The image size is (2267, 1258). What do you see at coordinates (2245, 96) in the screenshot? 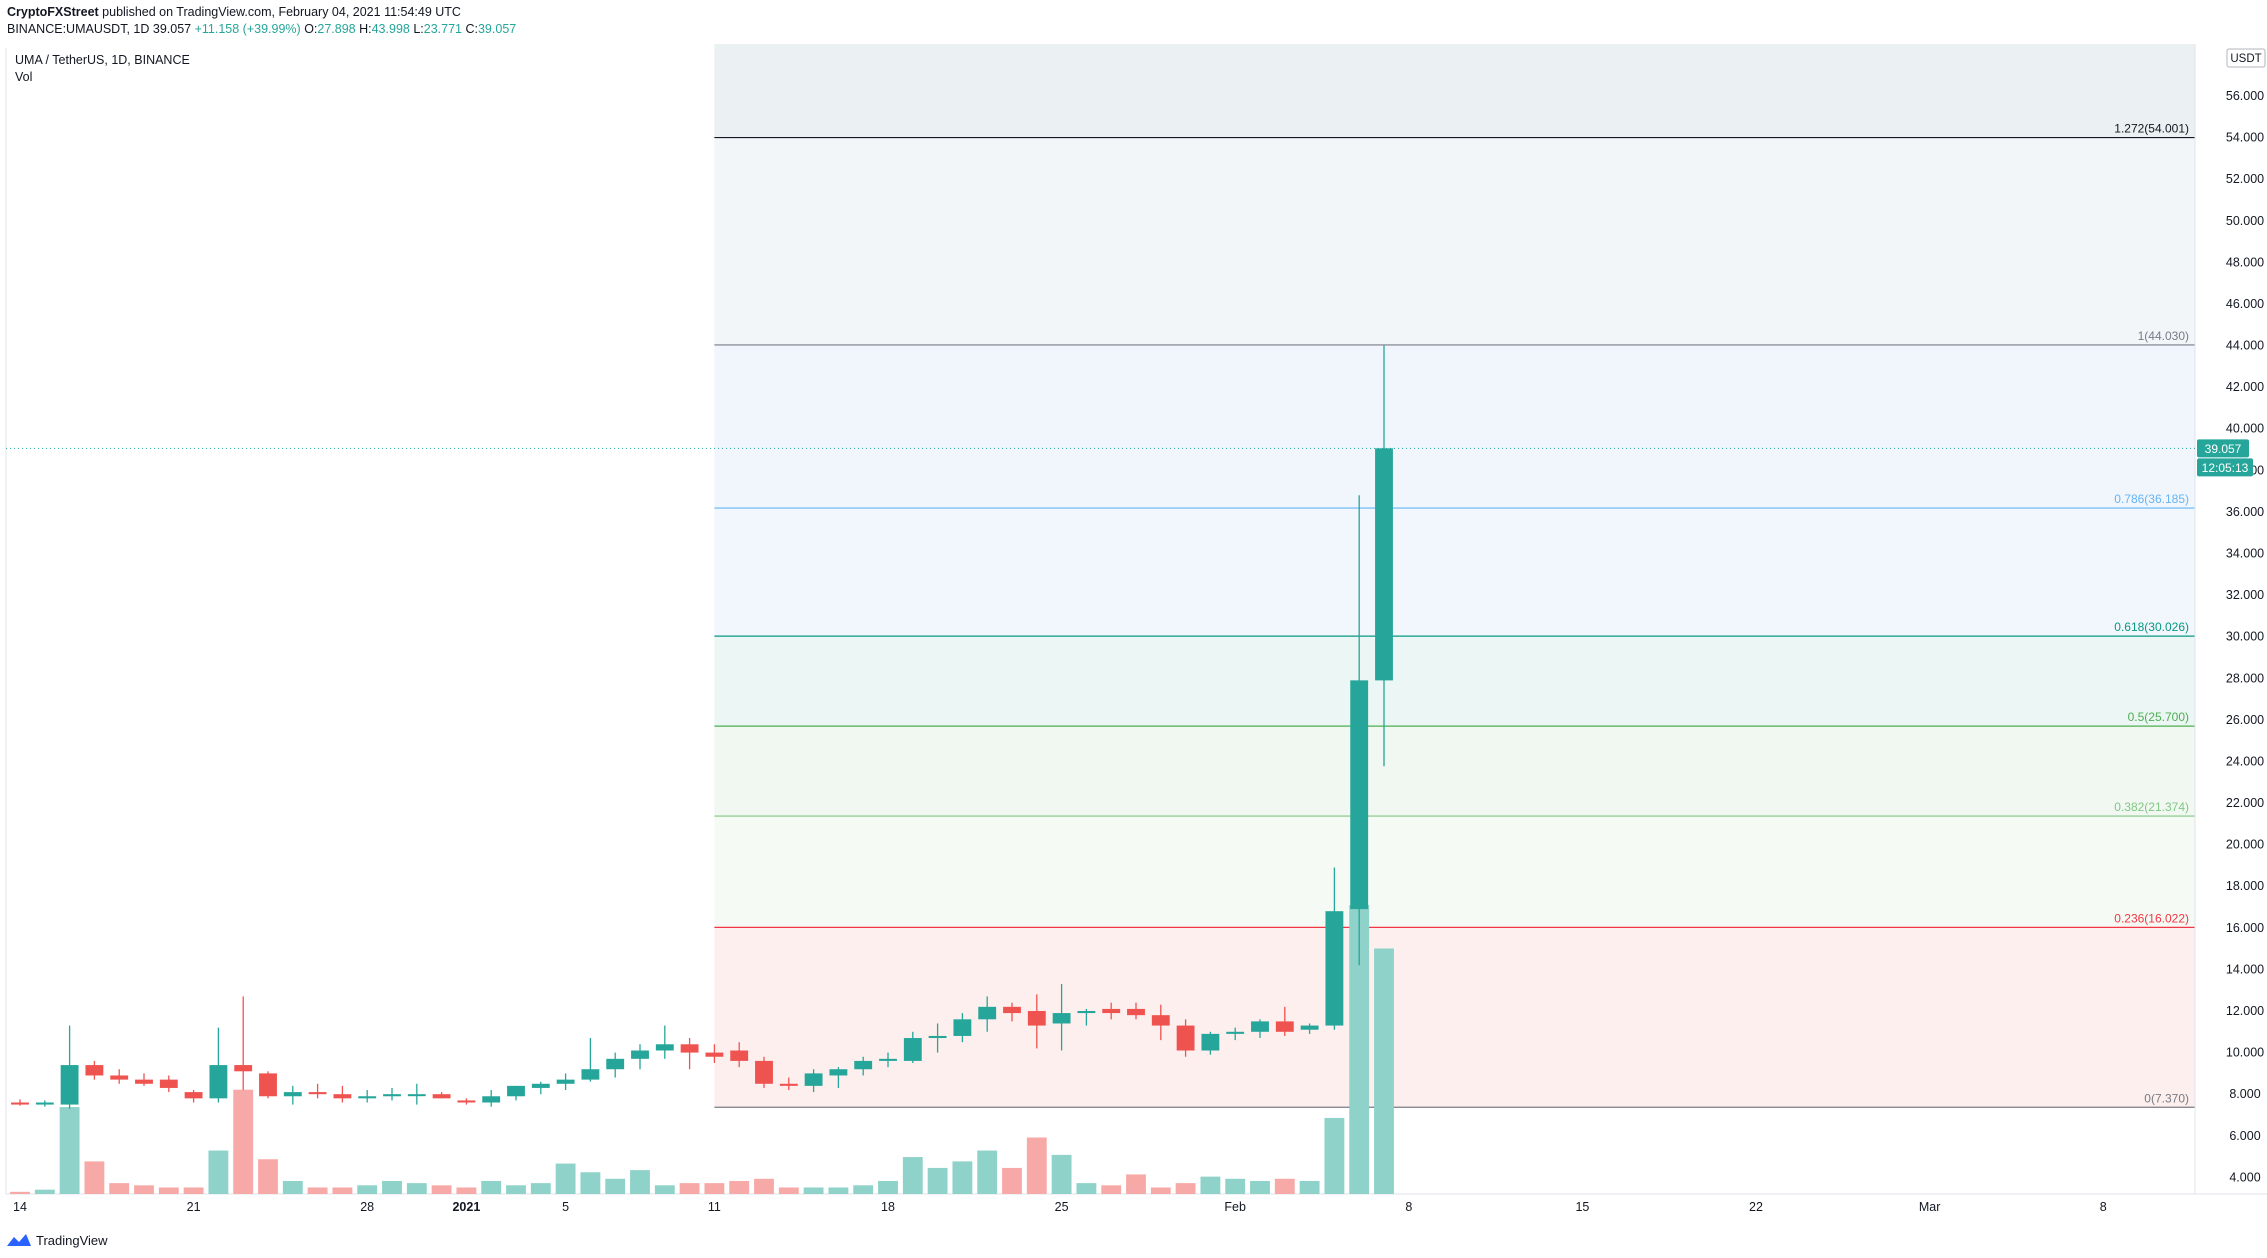
I see `price-tick-label: 56.000` at bounding box center [2245, 96].